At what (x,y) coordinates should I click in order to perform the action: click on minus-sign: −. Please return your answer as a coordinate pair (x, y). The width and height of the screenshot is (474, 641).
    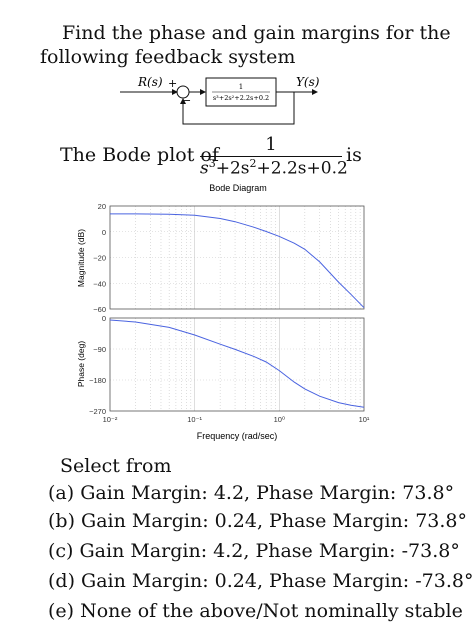
    Looking at the image, I should click on (186, 100).